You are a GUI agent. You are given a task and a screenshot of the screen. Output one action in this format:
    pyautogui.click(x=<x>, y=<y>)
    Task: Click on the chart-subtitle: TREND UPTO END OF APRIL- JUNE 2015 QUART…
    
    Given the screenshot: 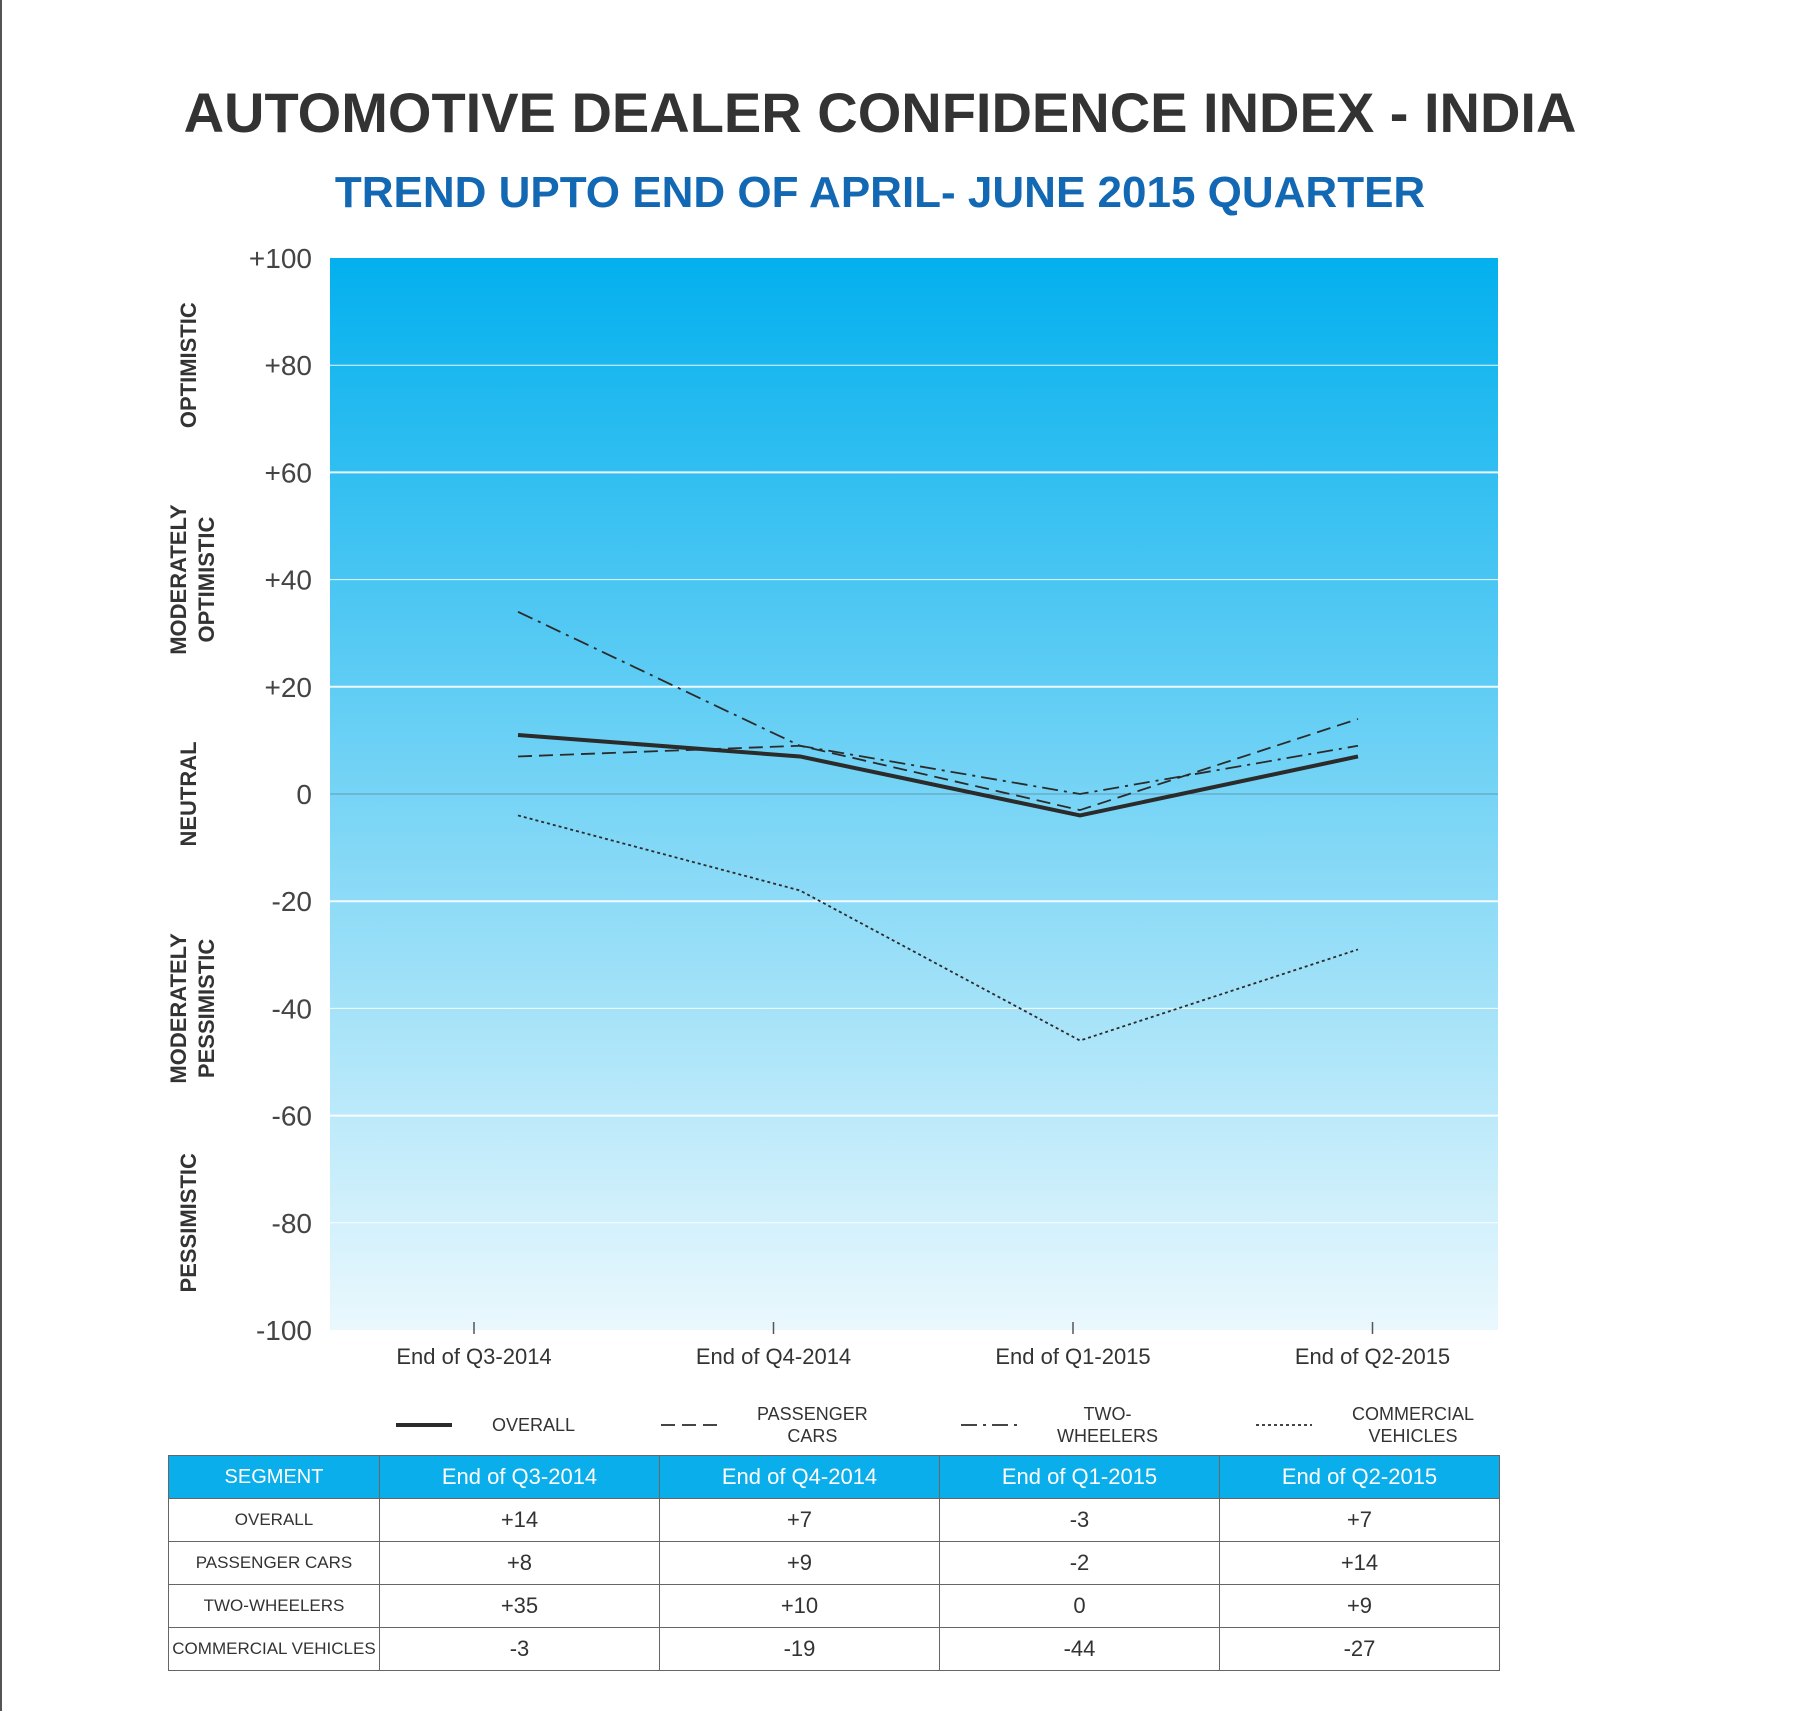 What is the action you would take?
    pyautogui.click(x=880, y=192)
    